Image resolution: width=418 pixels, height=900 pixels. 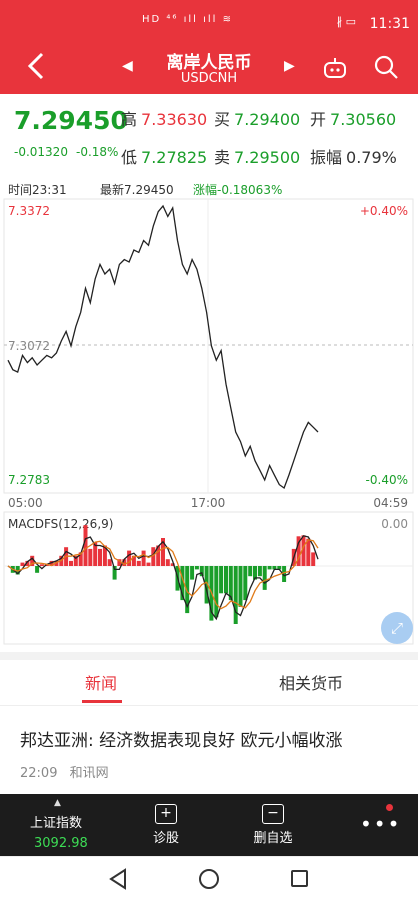 I want to click on news-meta: 22:09 和讯网, so click(x=64, y=771).